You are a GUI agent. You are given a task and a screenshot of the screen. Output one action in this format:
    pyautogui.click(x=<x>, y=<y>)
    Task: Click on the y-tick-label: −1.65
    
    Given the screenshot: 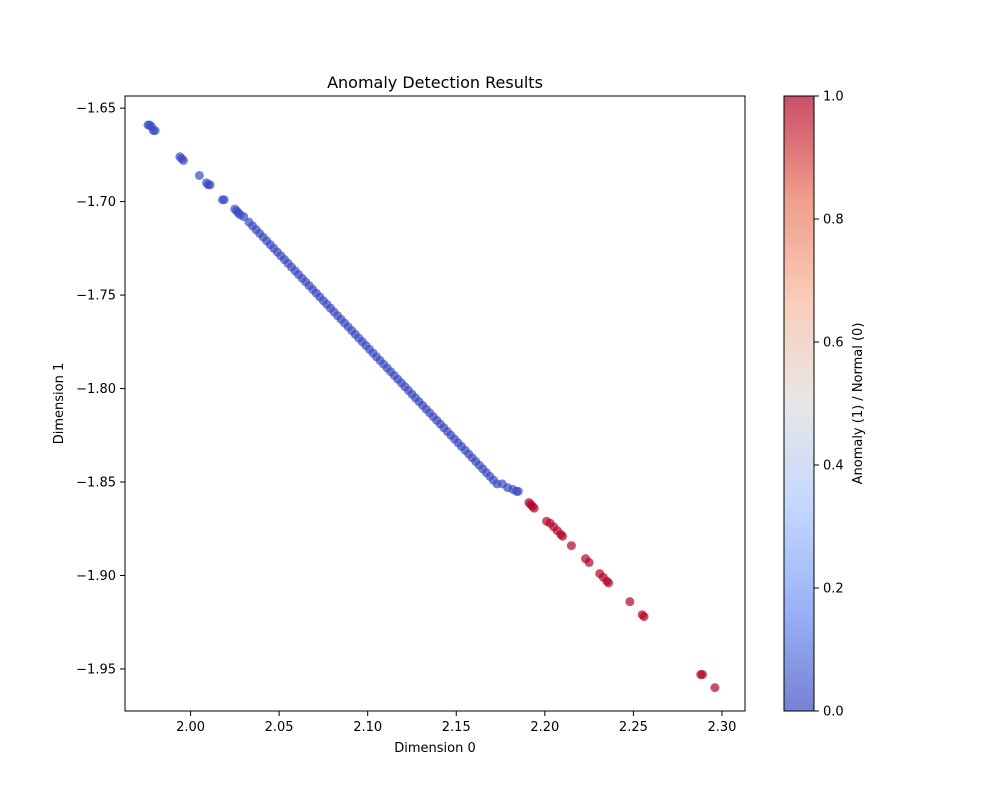 What is the action you would take?
    pyautogui.click(x=96, y=109)
    